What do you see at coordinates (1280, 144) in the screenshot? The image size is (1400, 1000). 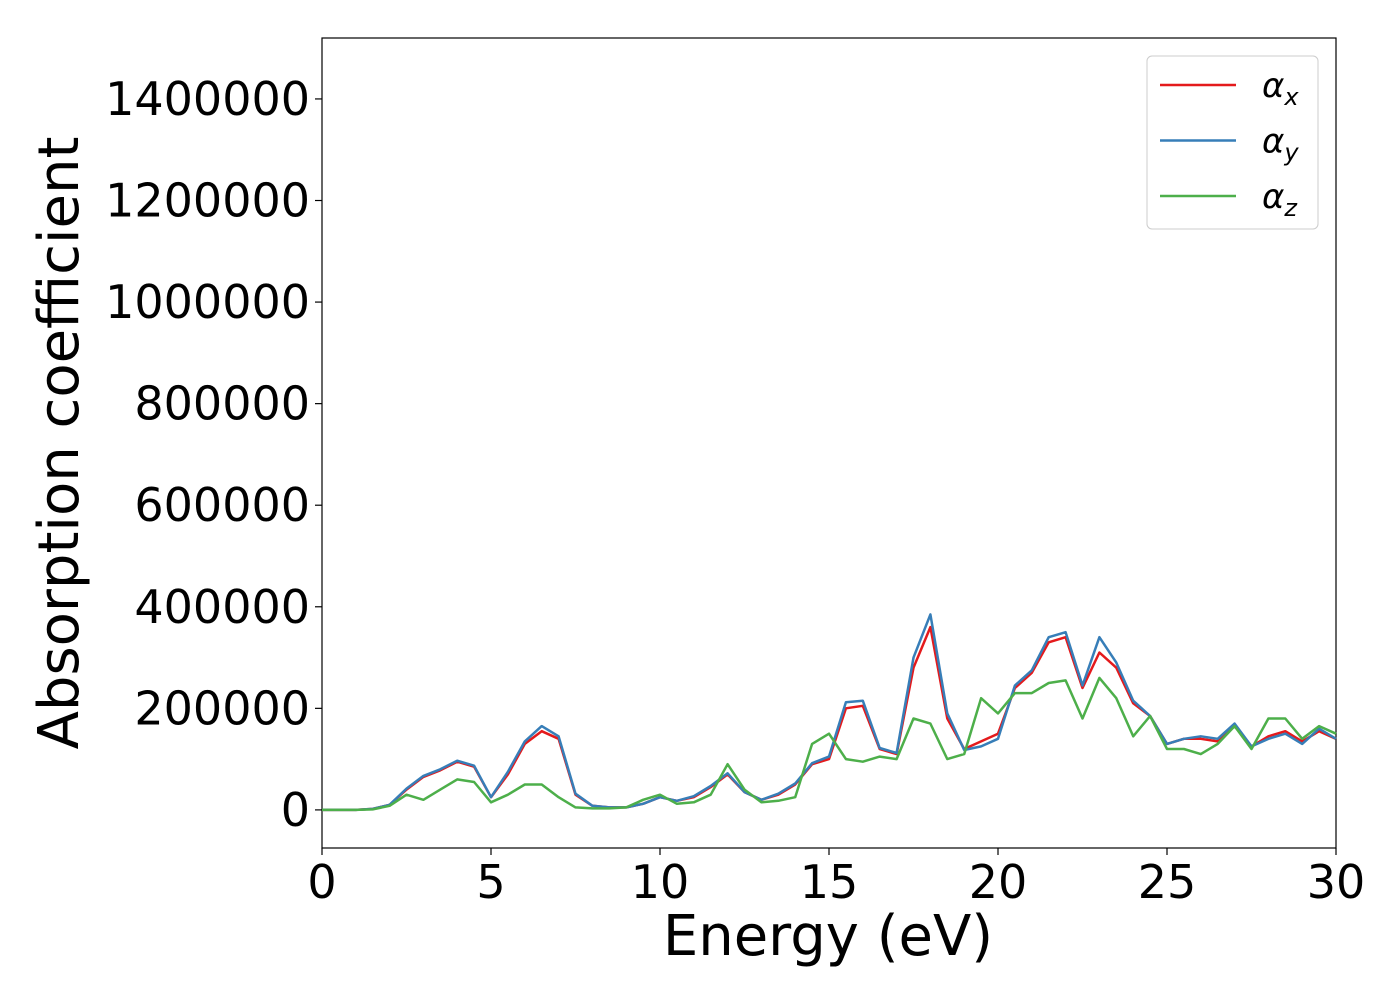 I see `legend-label: αy` at bounding box center [1280, 144].